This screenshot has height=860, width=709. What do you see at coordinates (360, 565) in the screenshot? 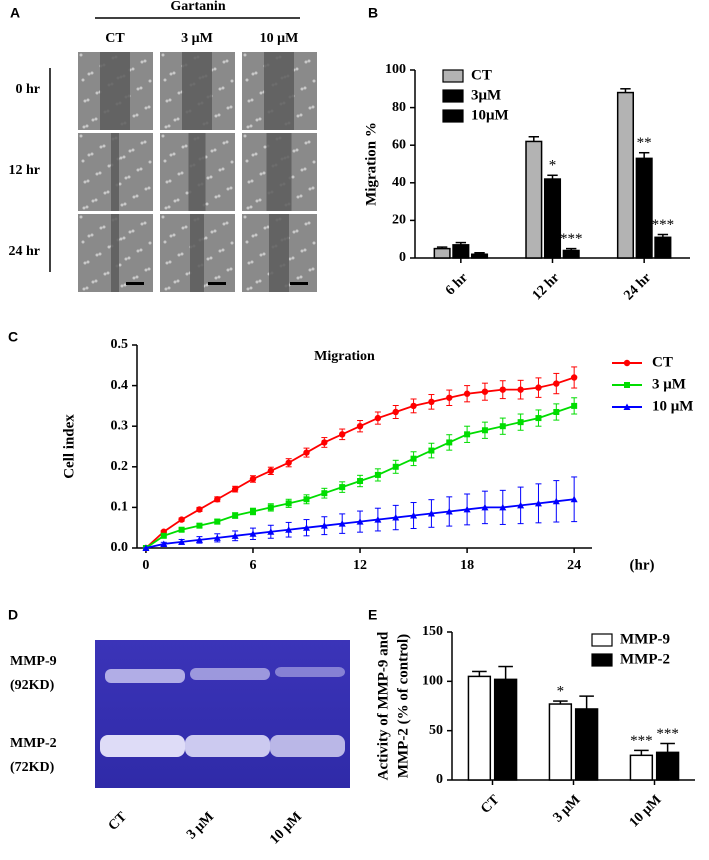
I see `x-tick-label: 12` at bounding box center [360, 565].